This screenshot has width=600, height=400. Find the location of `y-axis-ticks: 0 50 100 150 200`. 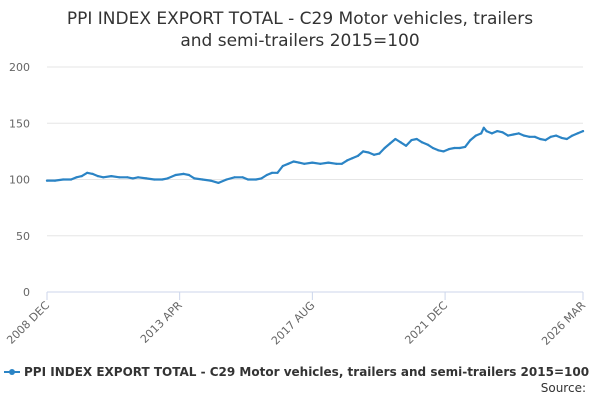

y-axis-ticks: 0 50 100 150 200 is located at coordinates (19, 180).